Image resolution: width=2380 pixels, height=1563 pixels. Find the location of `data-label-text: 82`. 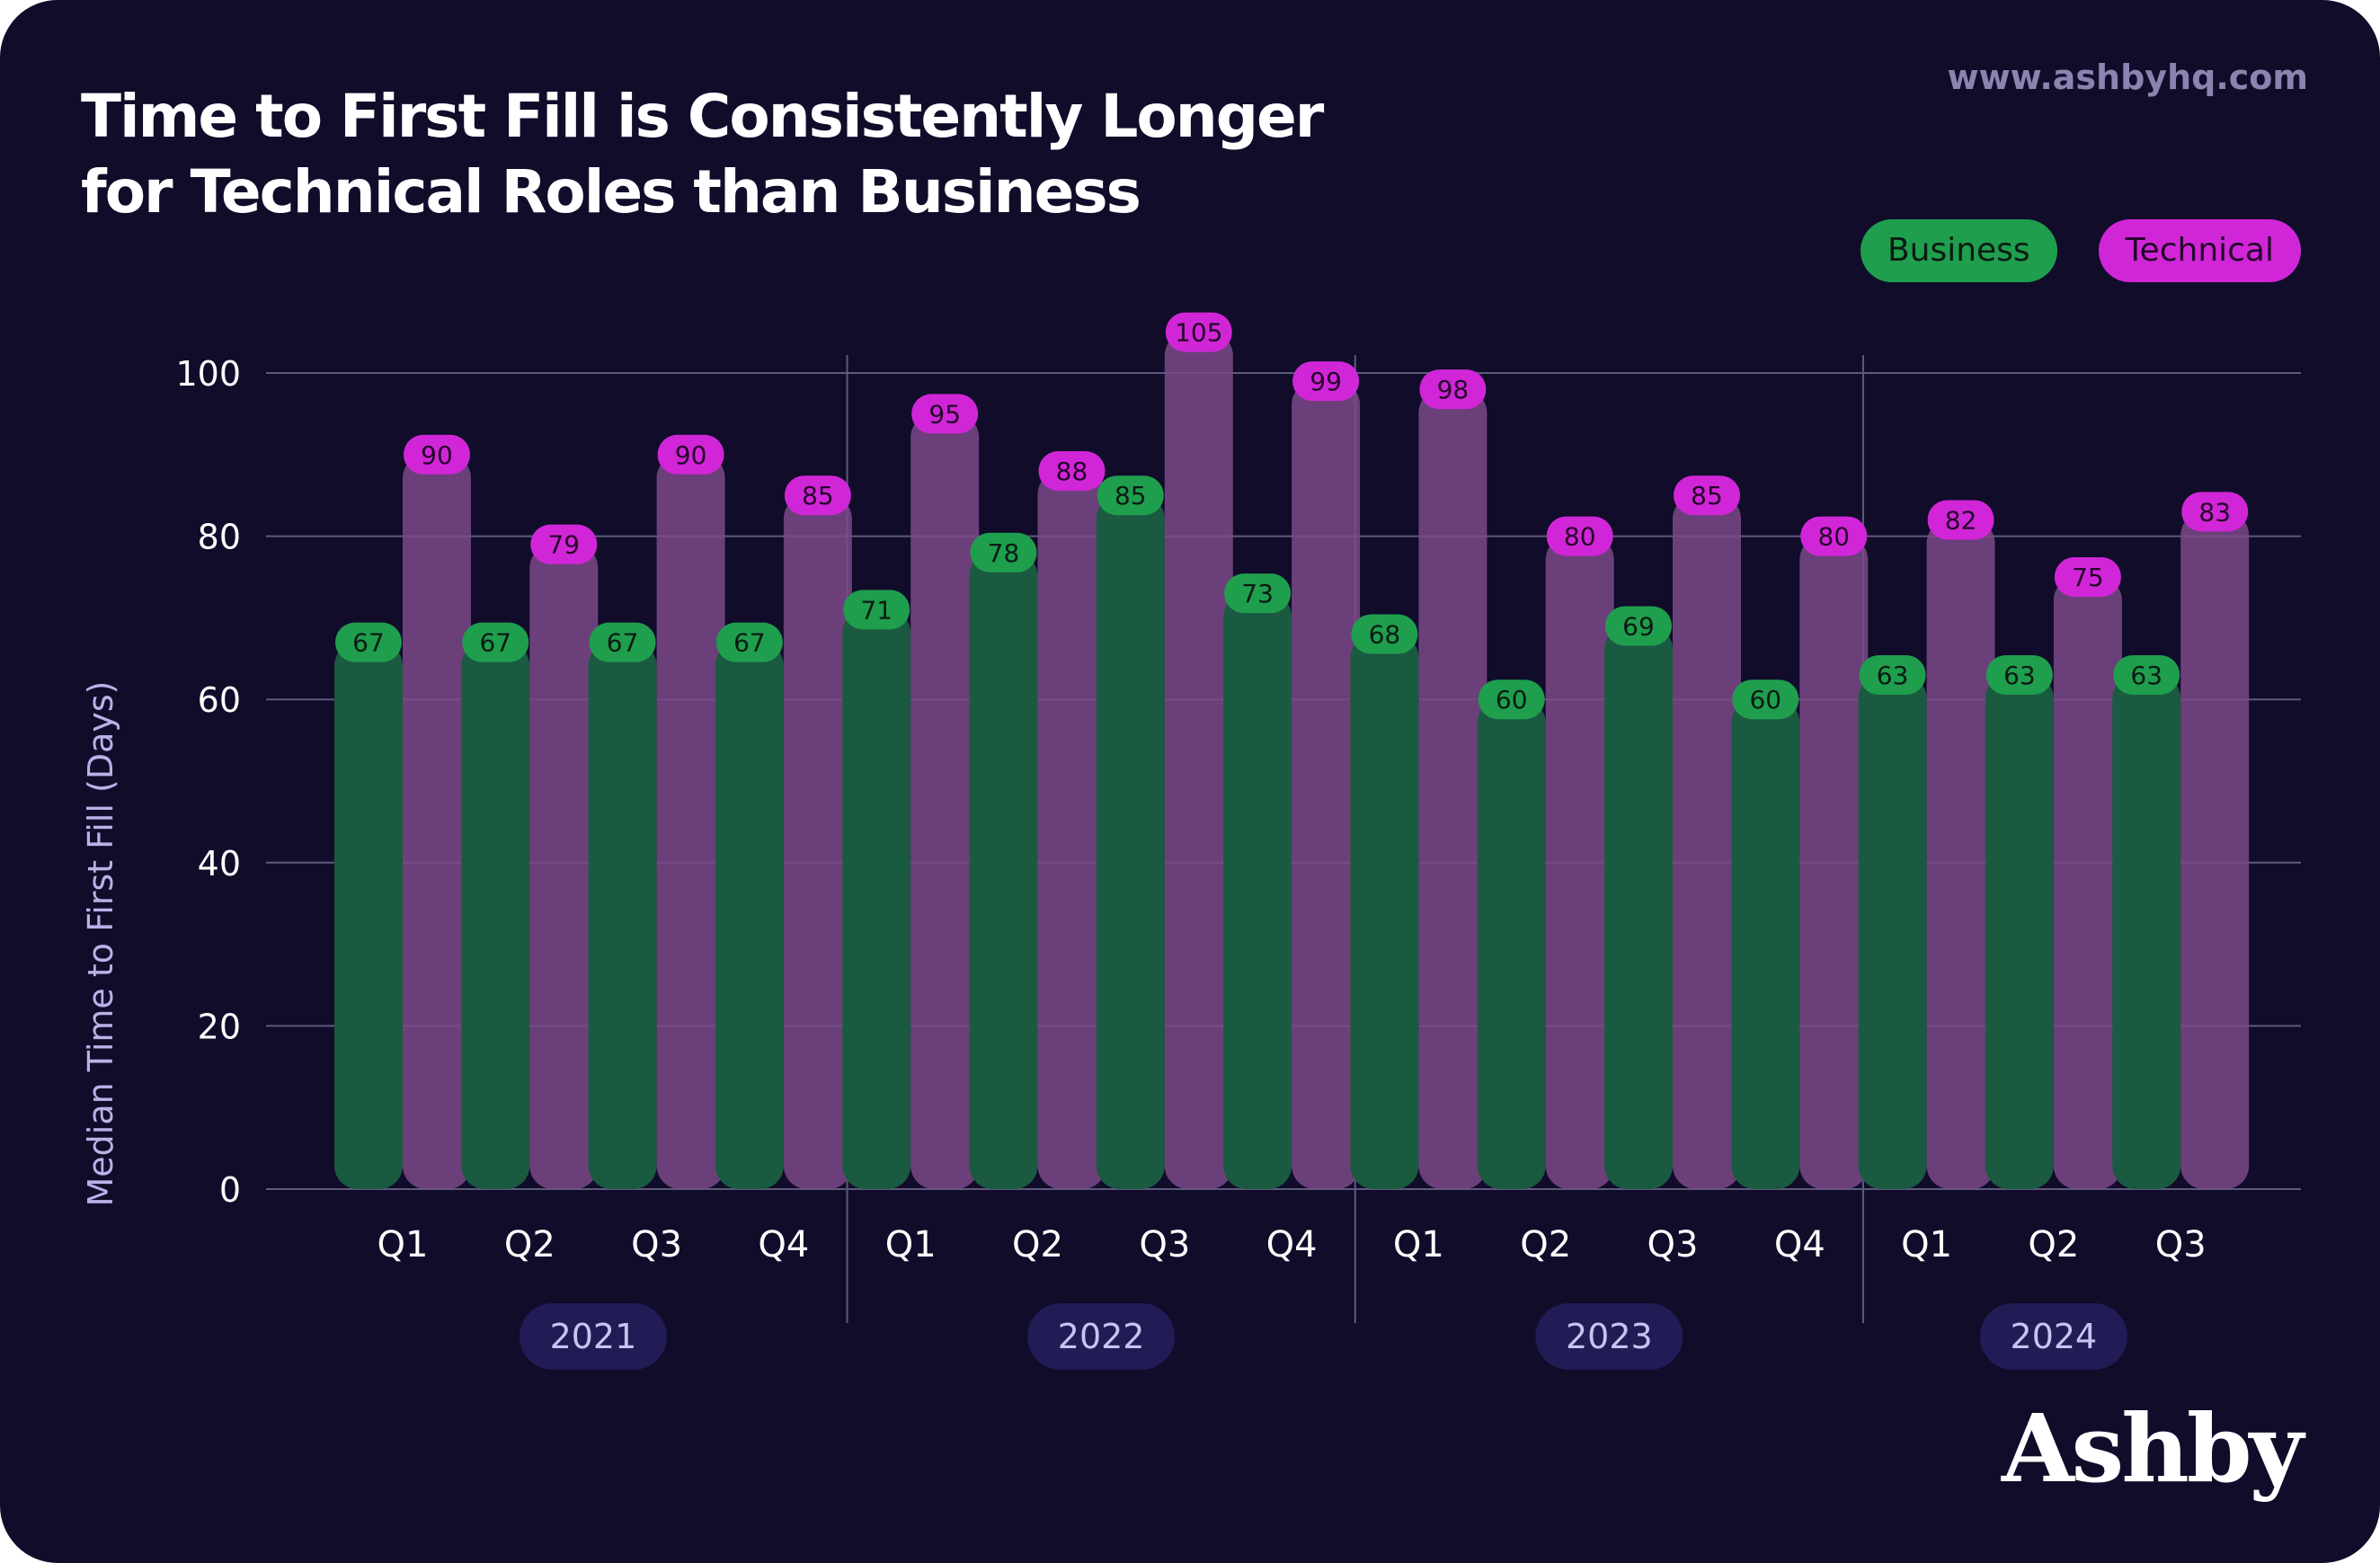

data-label-text: 82 is located at coordinates (1961, 520).